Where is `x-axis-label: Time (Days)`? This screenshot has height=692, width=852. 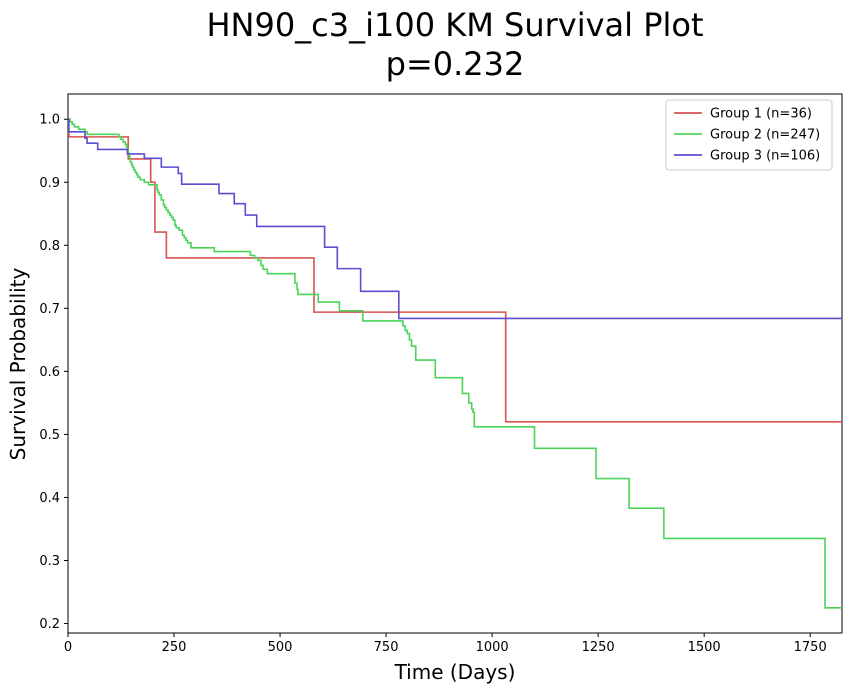 x-axis-label: Time (Days) is located at coordinates (455, 672).